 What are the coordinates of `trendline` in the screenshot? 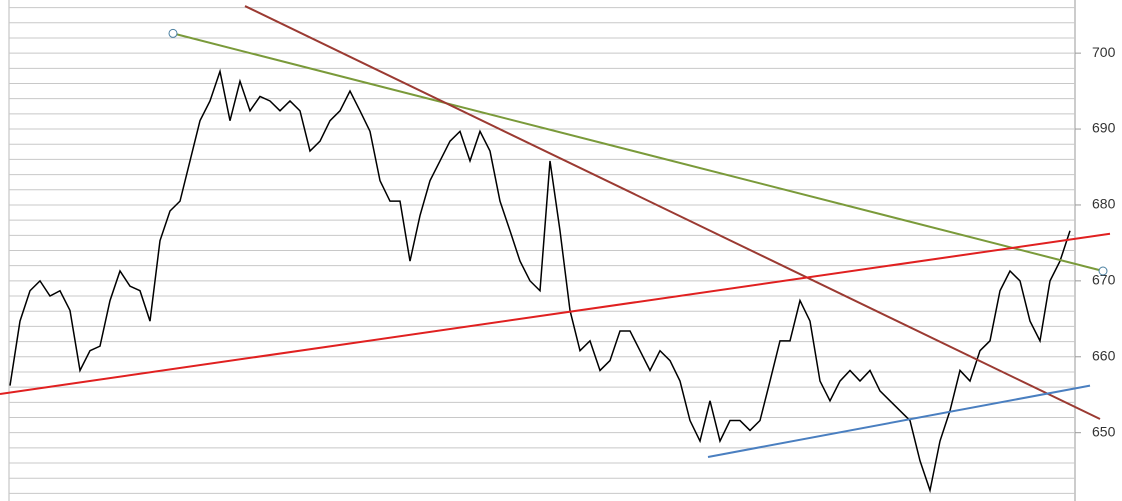 It's located at (899, 421).